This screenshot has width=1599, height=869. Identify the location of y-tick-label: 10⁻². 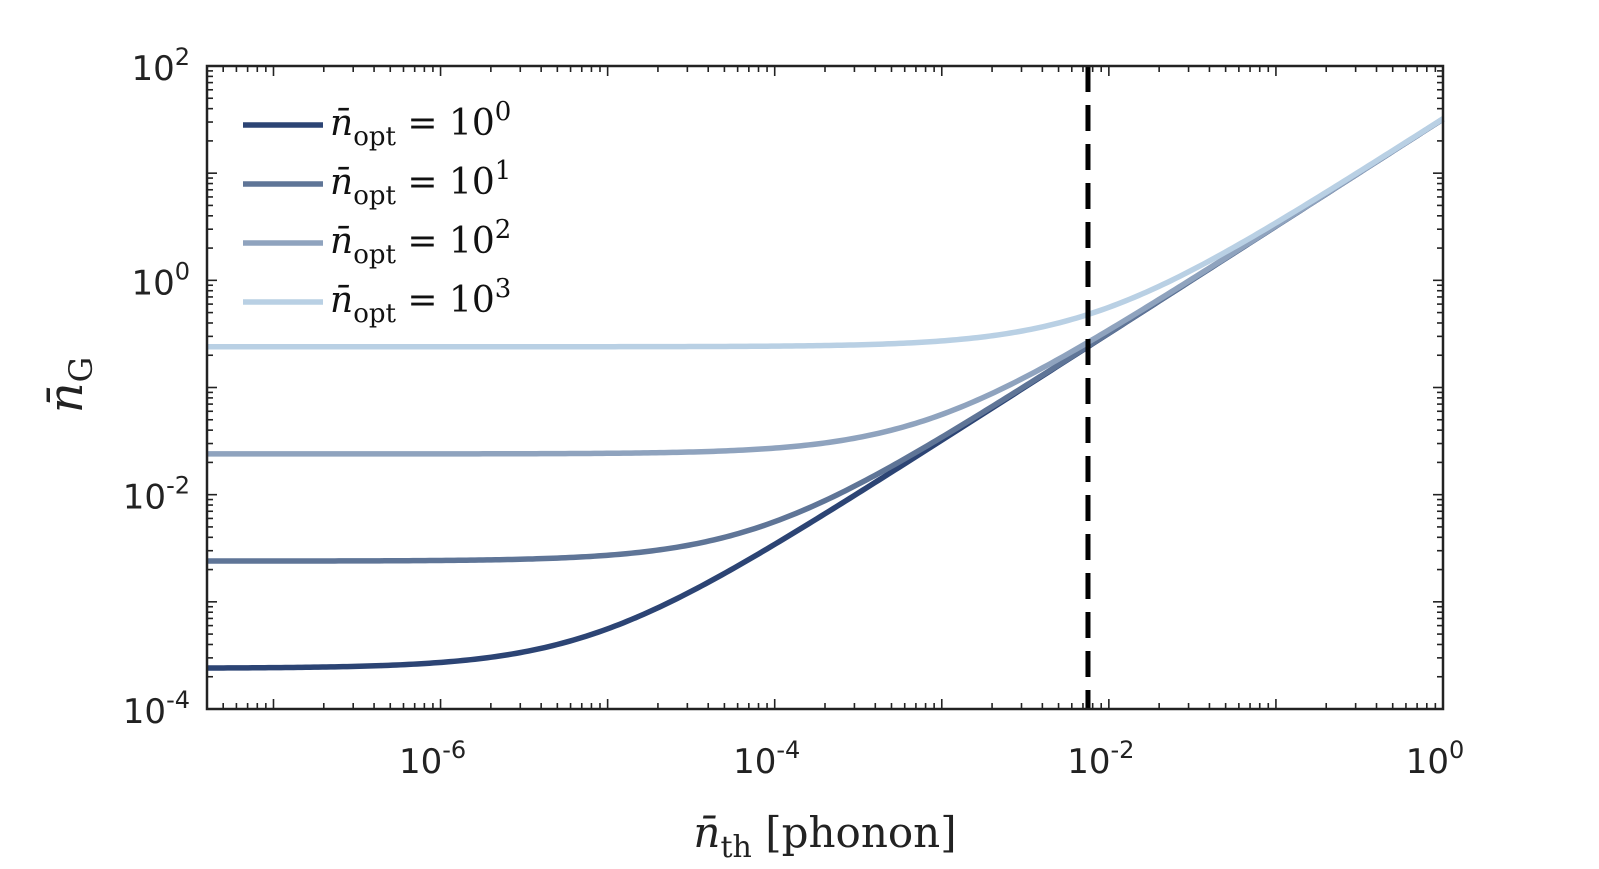
(156, 495).